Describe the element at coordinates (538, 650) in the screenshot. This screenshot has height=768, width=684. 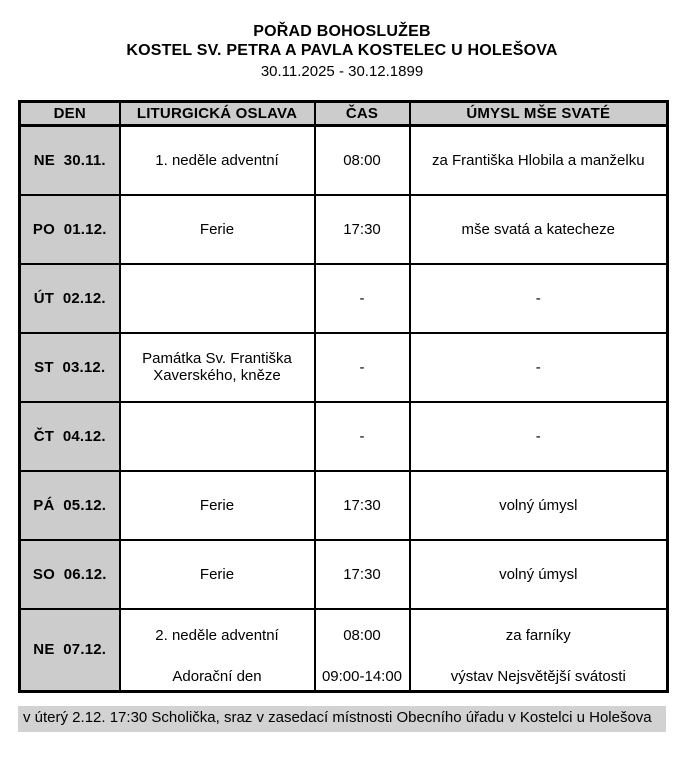
I see `intention-cell: za farníky výstav Nejsvětější svátosti` at that location.